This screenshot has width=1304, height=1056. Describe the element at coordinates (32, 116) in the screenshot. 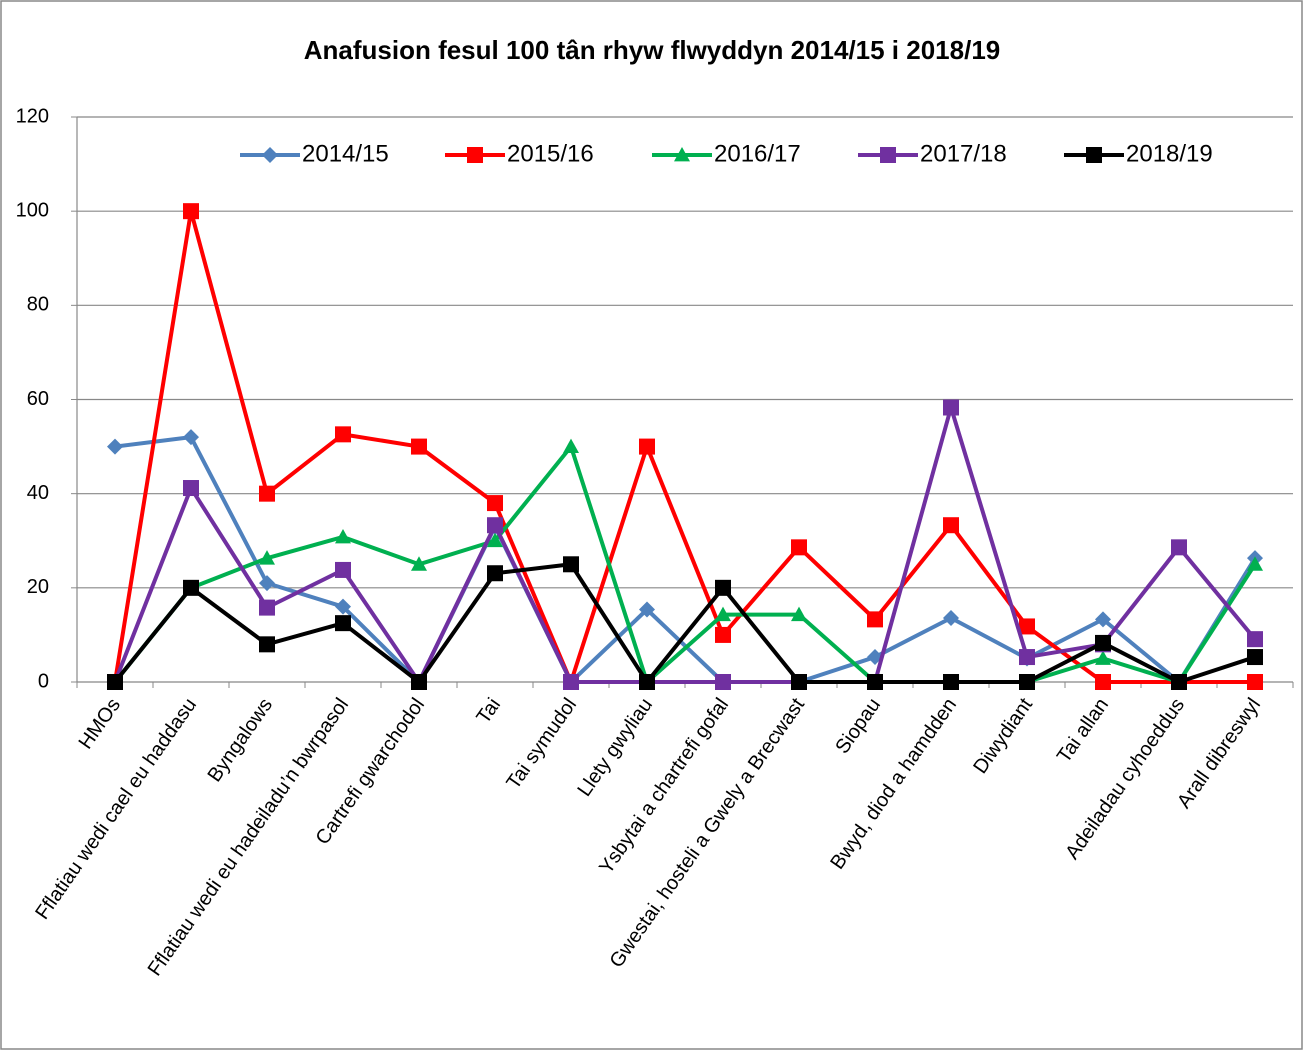

I see `y-tick-label: 120` at that location.